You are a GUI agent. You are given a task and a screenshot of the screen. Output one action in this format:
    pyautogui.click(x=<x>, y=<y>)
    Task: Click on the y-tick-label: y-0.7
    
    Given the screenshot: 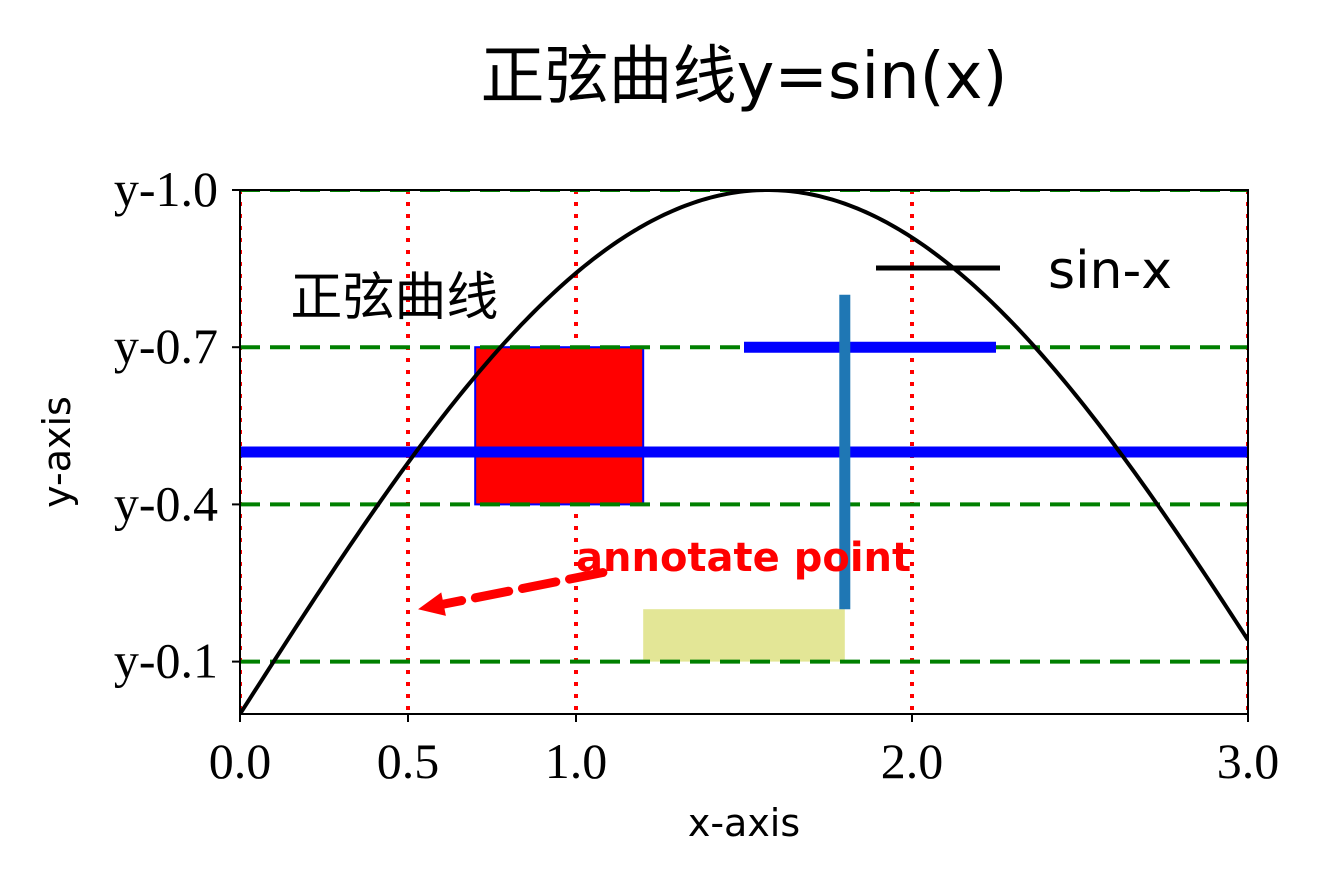 What is the action you would take?
    pyautogui.click(x=166, y=346)
    